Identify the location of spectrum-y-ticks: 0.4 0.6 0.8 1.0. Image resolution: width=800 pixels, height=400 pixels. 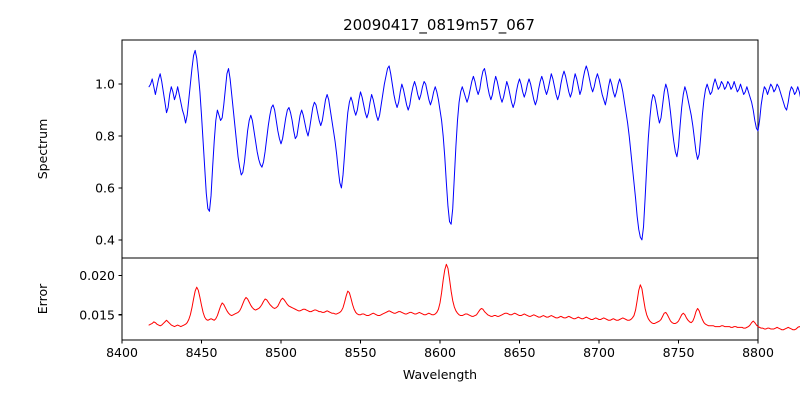
(108, 162).